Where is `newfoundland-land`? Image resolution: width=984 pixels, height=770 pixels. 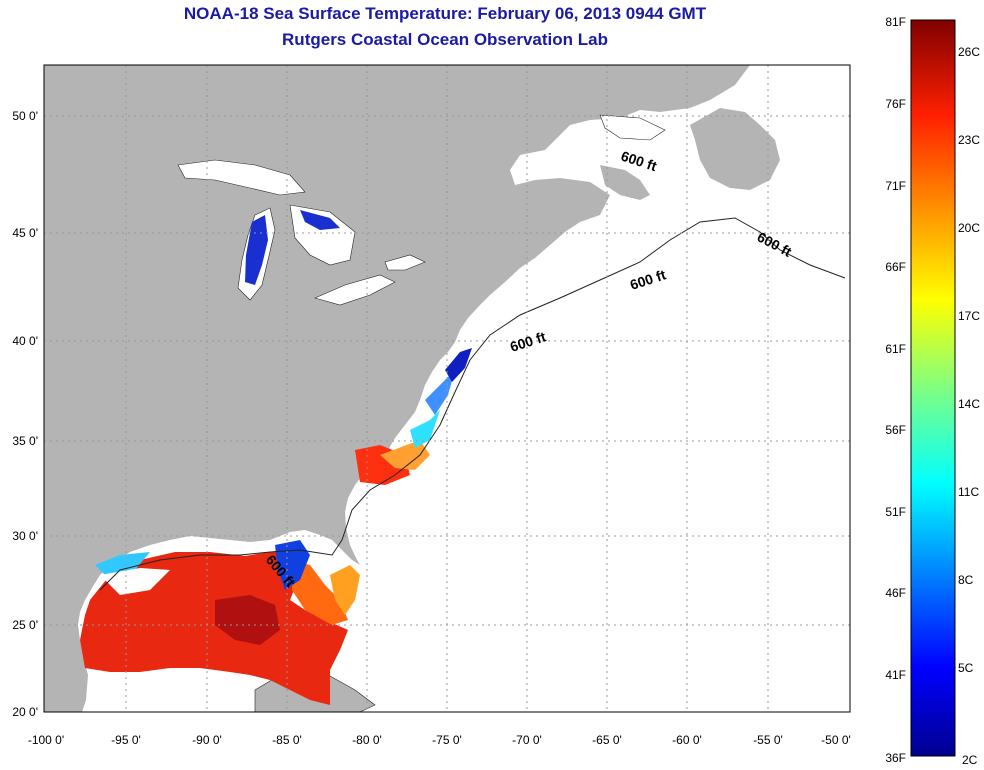 newfoundland-land is located at coordinates (735, 149).